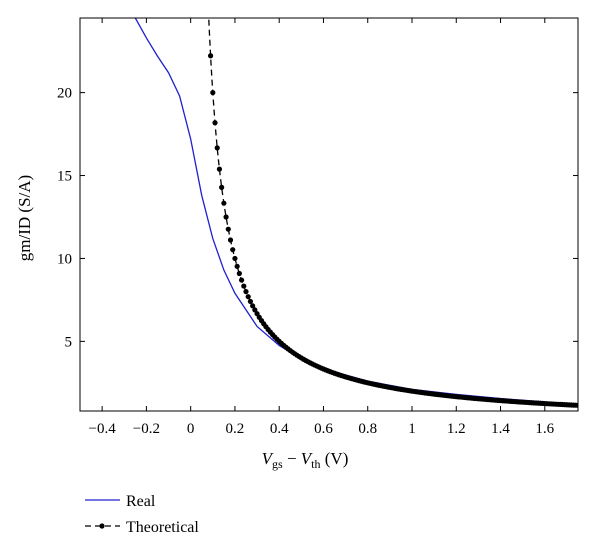 The image size is (600, 555). I want to click on y-tick-label: 15, so click(64, 177).